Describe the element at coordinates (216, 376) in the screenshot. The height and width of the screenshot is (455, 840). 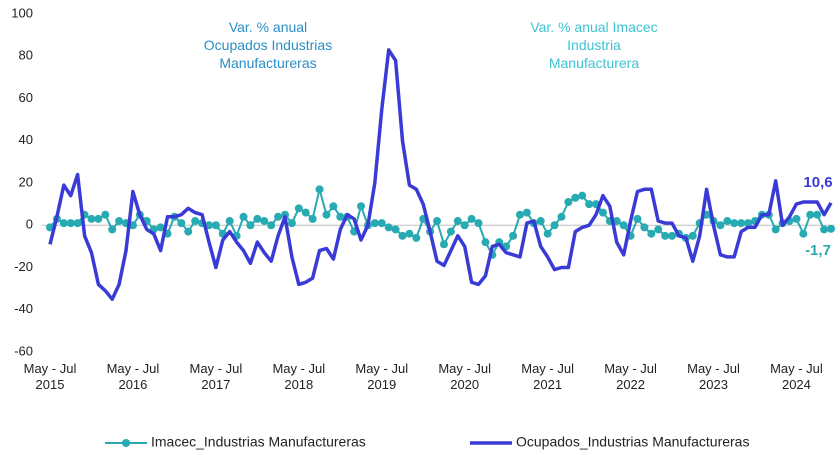
I see `x-tick-label: May - Jul 2017` at that location.